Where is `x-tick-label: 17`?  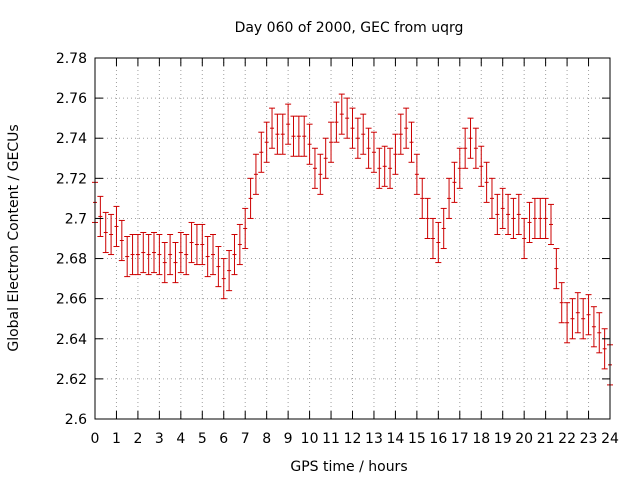 x-tick-label: 17 is located at coordinates (460, 439).